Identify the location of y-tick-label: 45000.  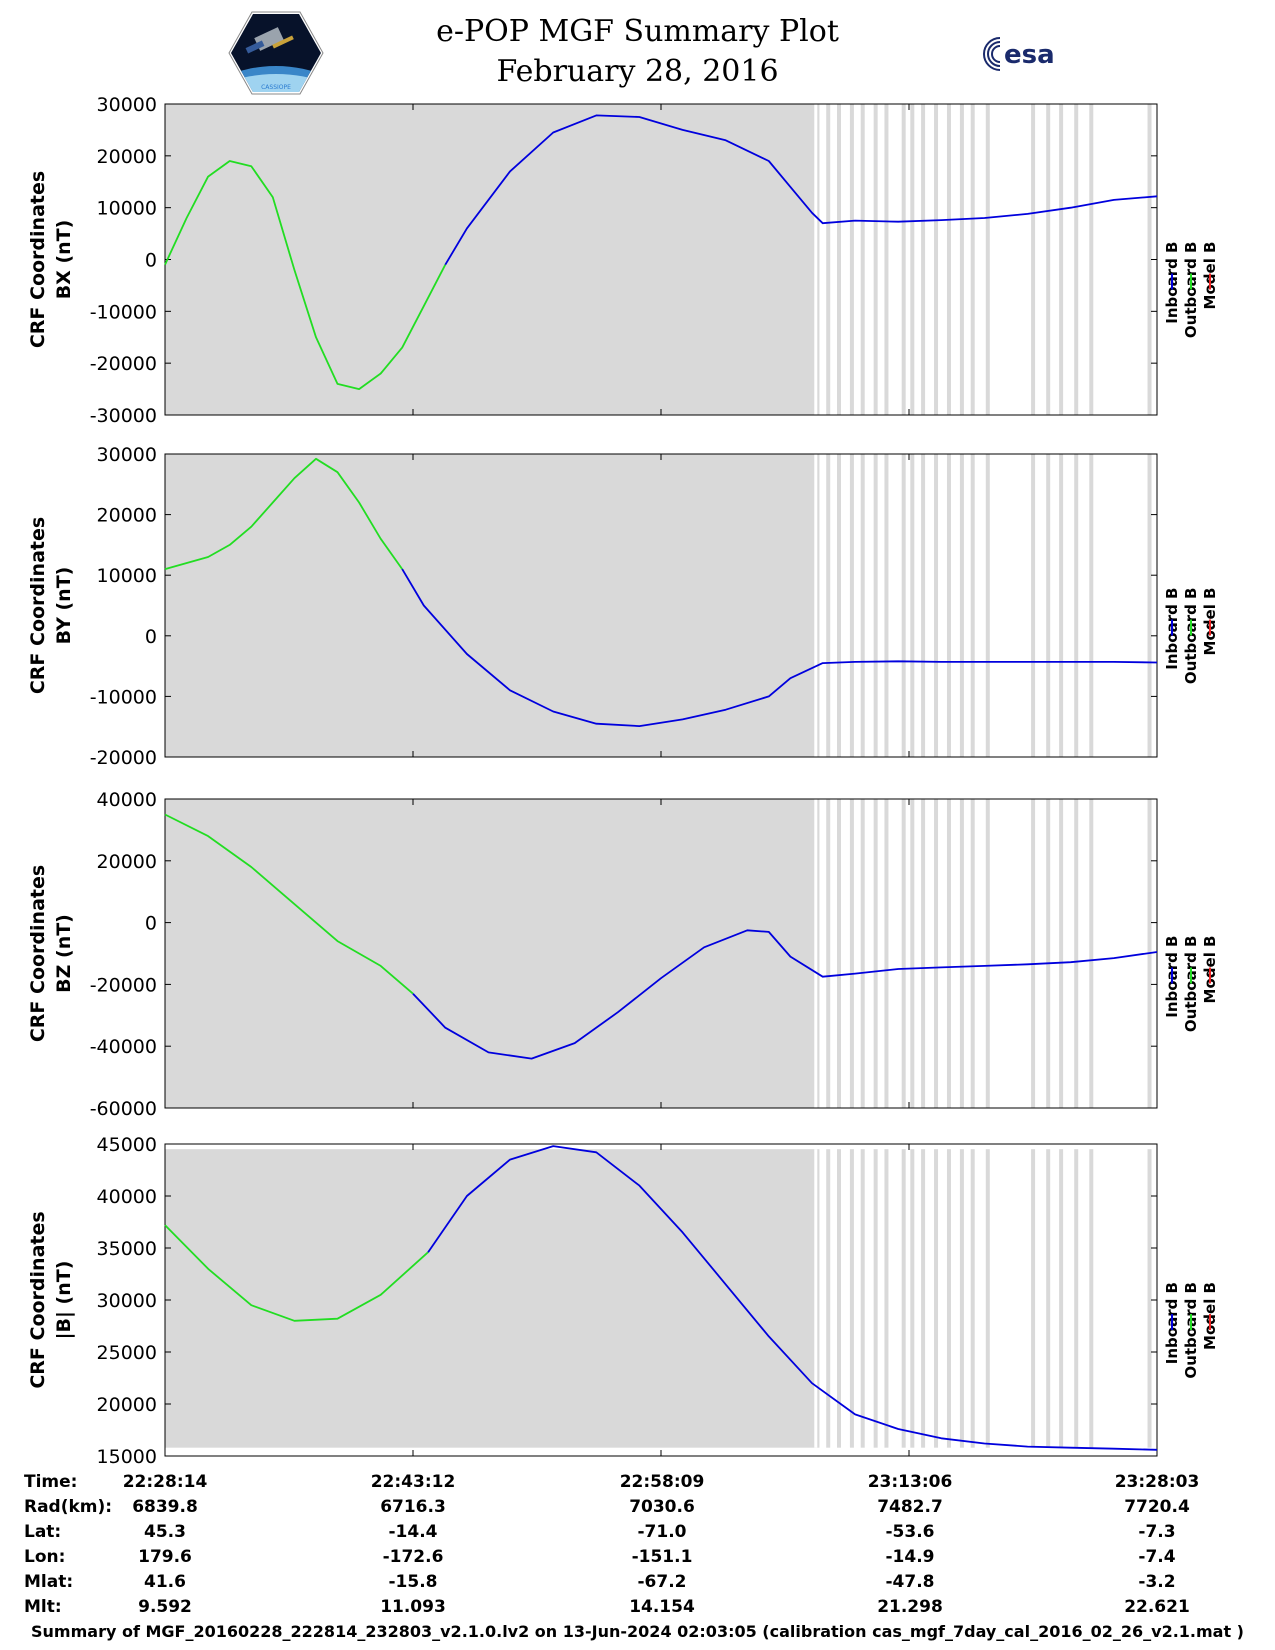
(127, 1145).